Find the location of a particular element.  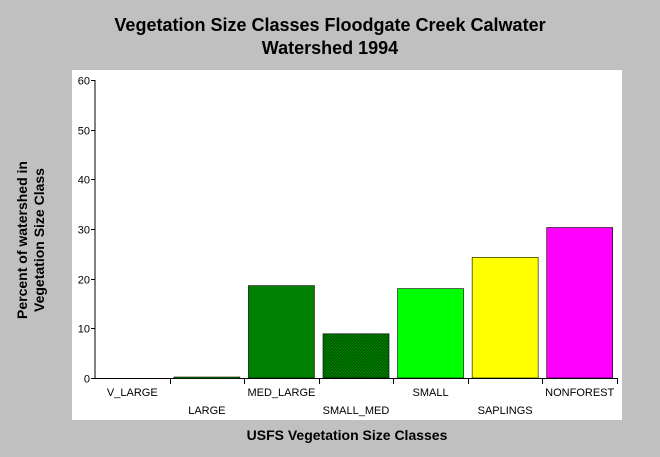

chart-title-line-2: Watershed 1994 is located at coordinates (330, 48).